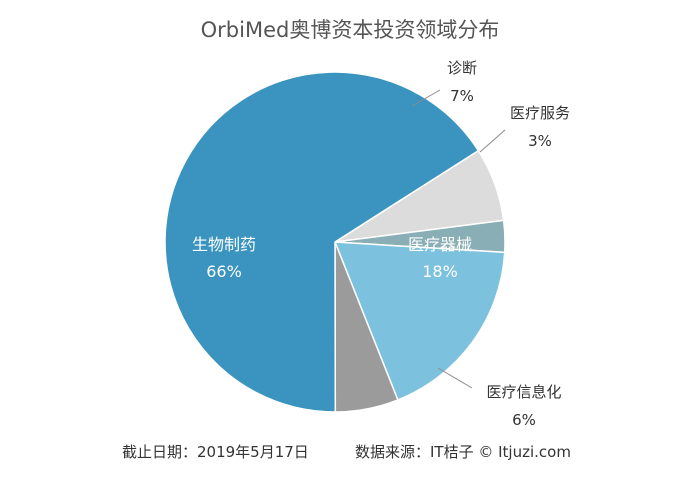 The width and height of the screenshot is (700, 481). What do you see at coordinates (523, 392) in the screenshot?
I see `slice-label-4: 医疗信息化` at bounding box center [523, 392].